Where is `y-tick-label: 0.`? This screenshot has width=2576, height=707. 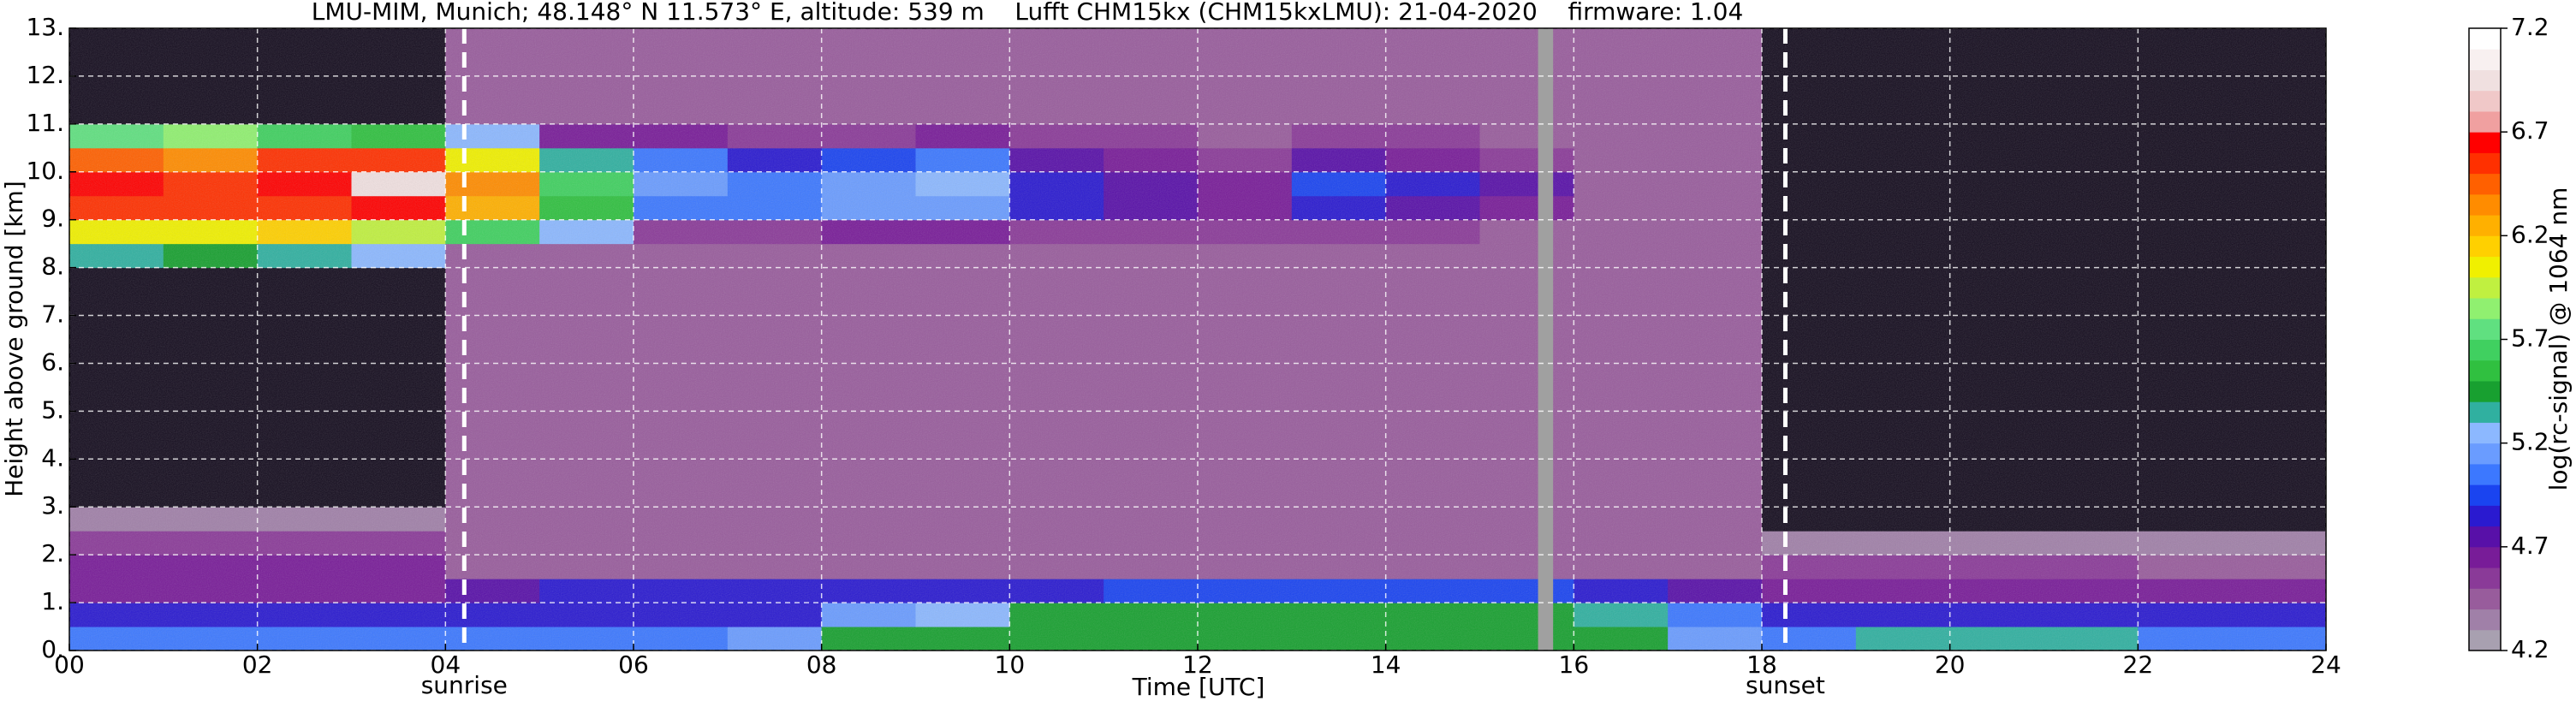
y-tick-label: 0. is located at coordinates (53, 649).